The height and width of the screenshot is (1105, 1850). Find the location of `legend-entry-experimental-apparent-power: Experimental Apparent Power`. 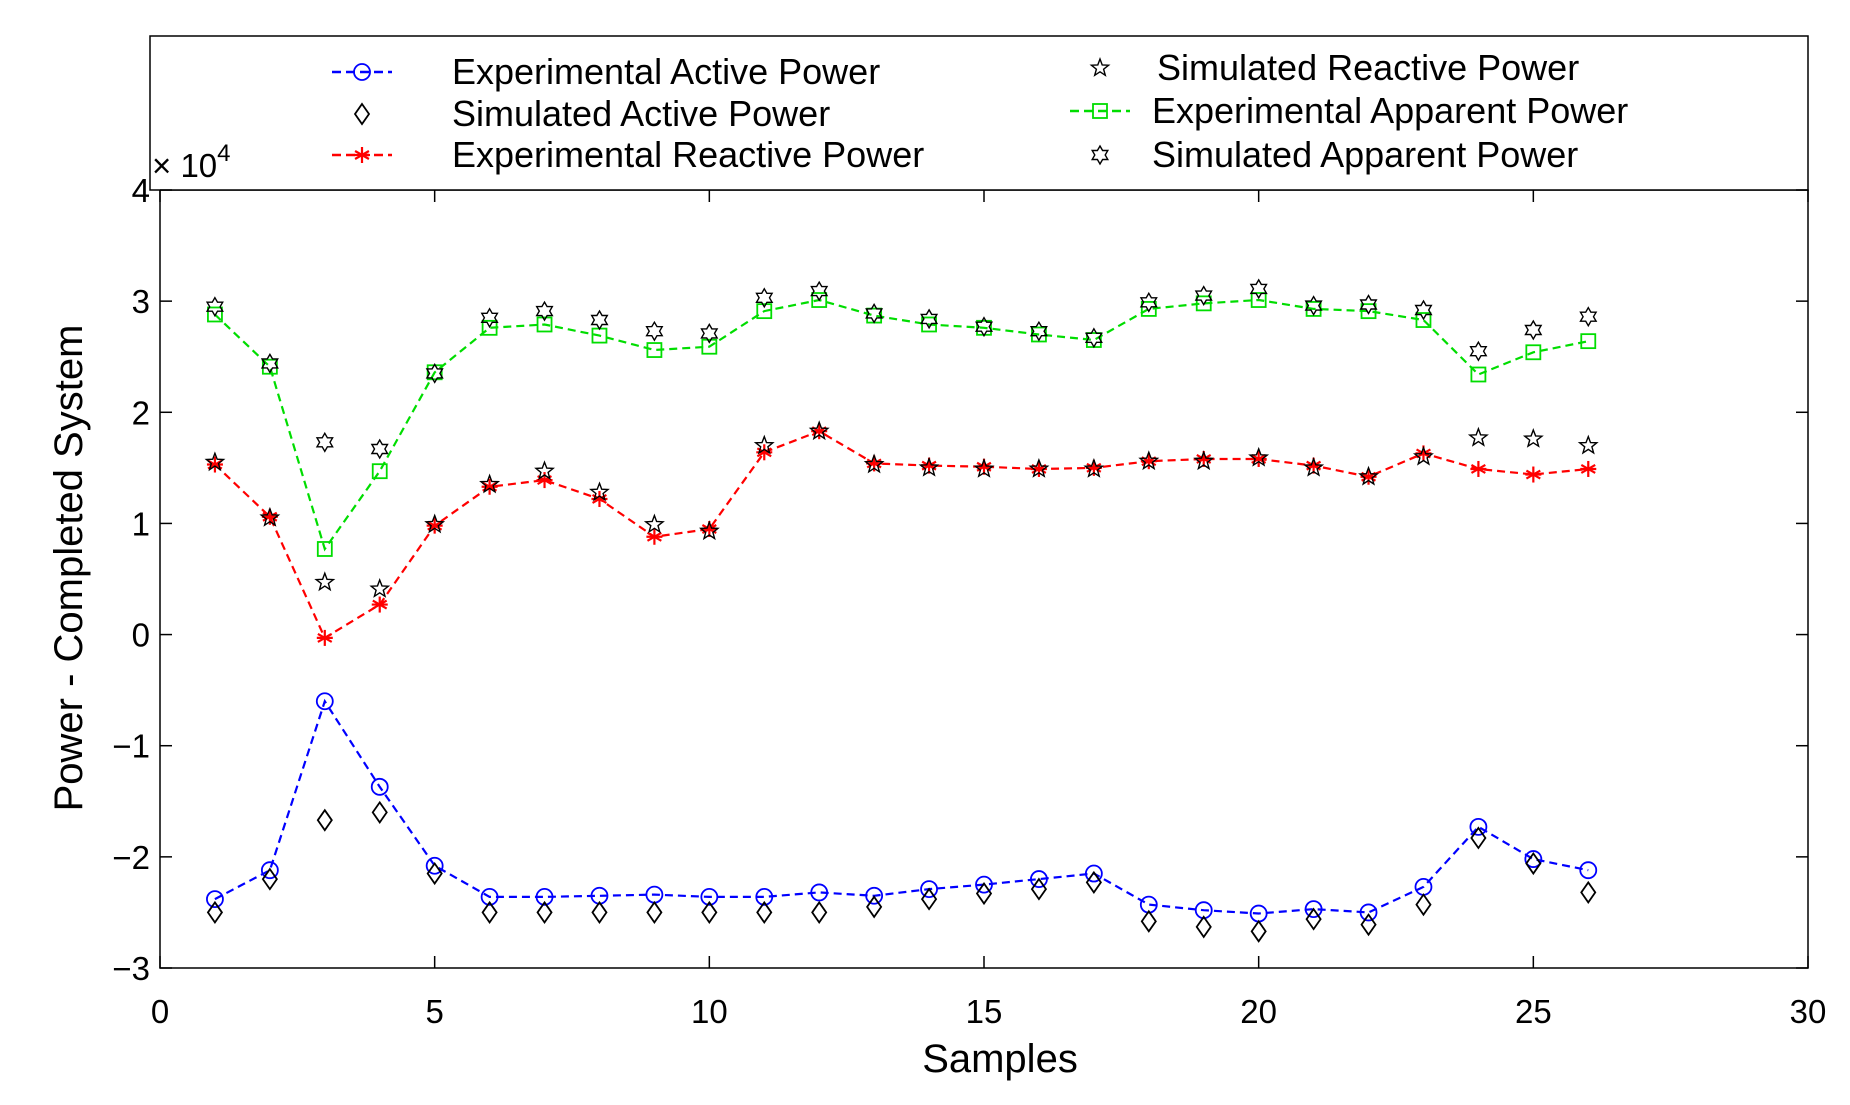

legend-entry-experimental-apparent-power: Experimental Apparent Power is located at coordinates (1349, 110).